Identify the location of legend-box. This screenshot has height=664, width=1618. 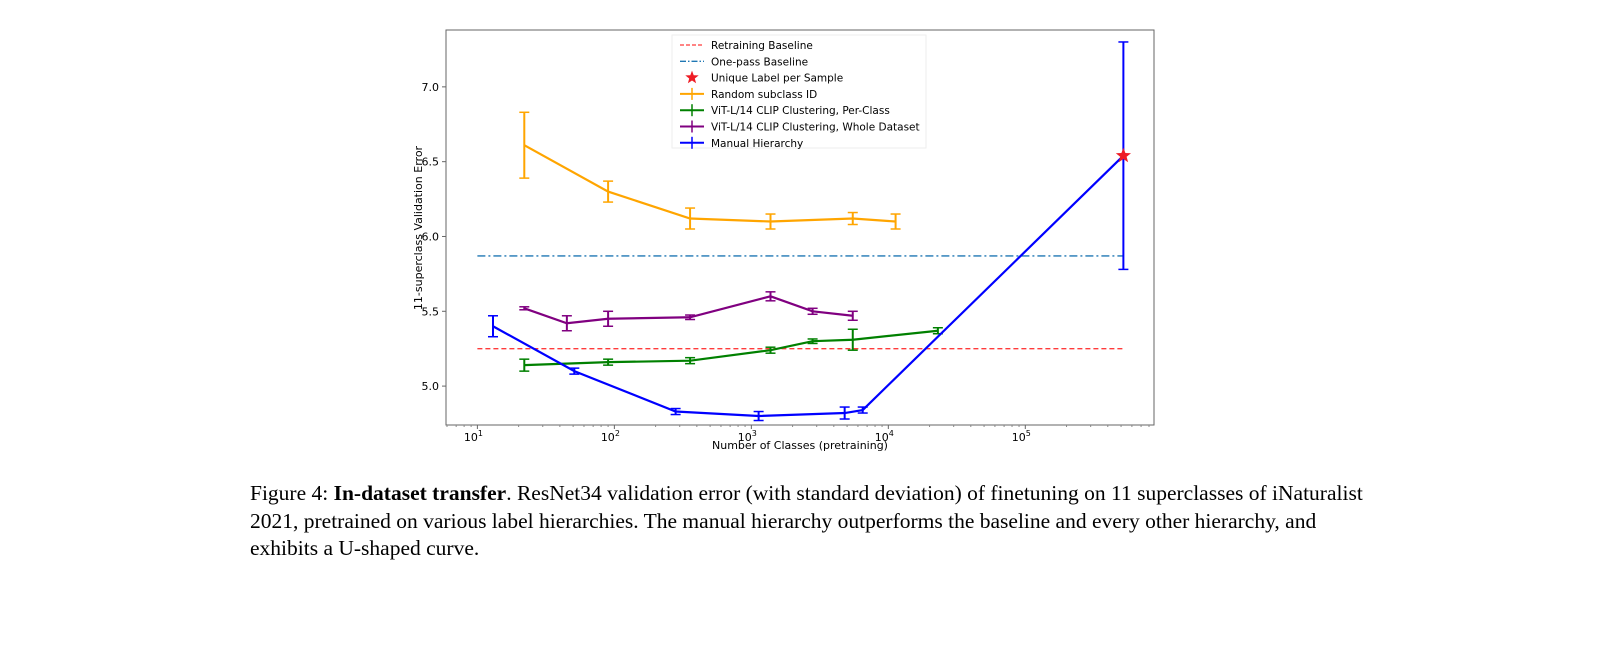
(799, 91).